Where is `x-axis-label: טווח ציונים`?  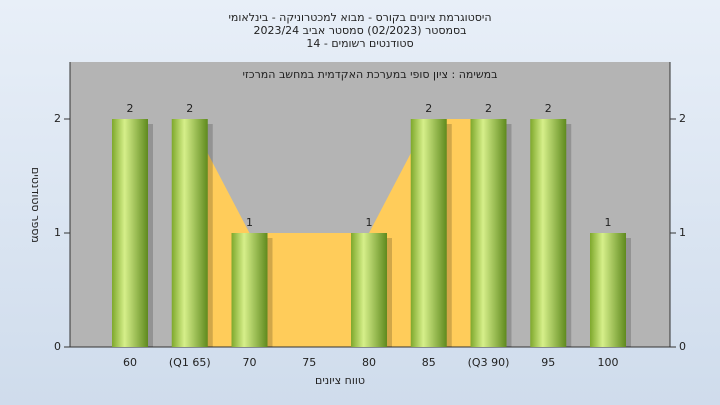
x-axis-label: טווח ציונים is located at coordinates (340, 380).